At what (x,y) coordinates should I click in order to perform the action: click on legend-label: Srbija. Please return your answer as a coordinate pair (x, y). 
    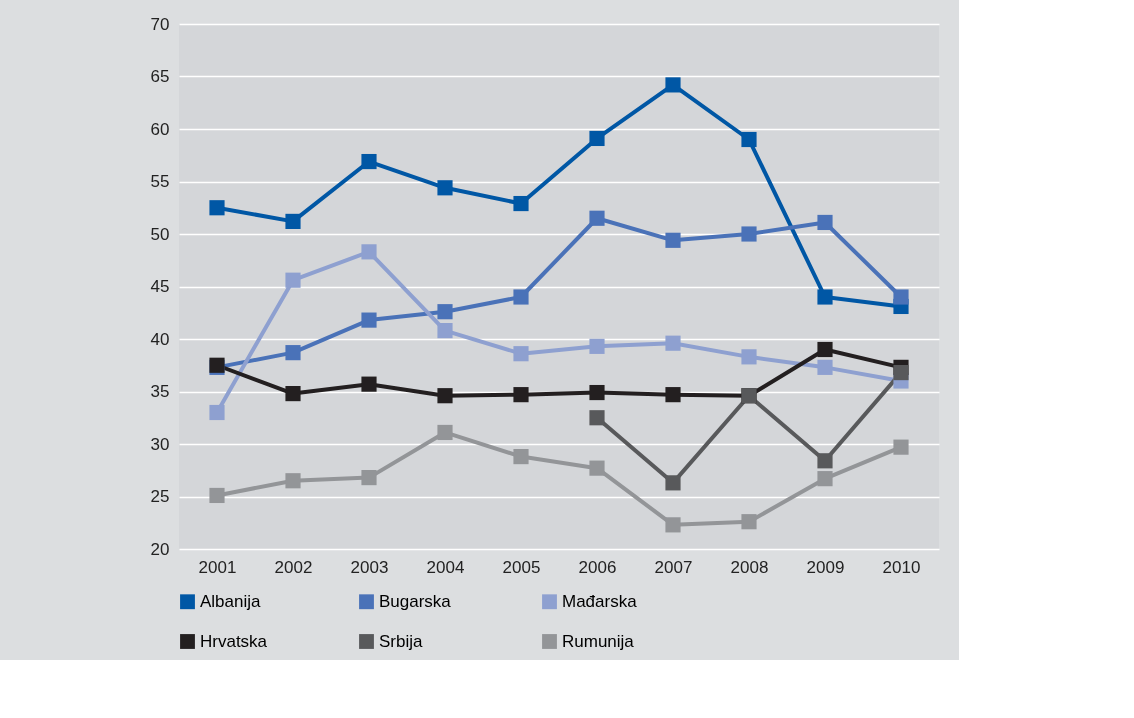
    Looking at the image, I should click on (401, 641).